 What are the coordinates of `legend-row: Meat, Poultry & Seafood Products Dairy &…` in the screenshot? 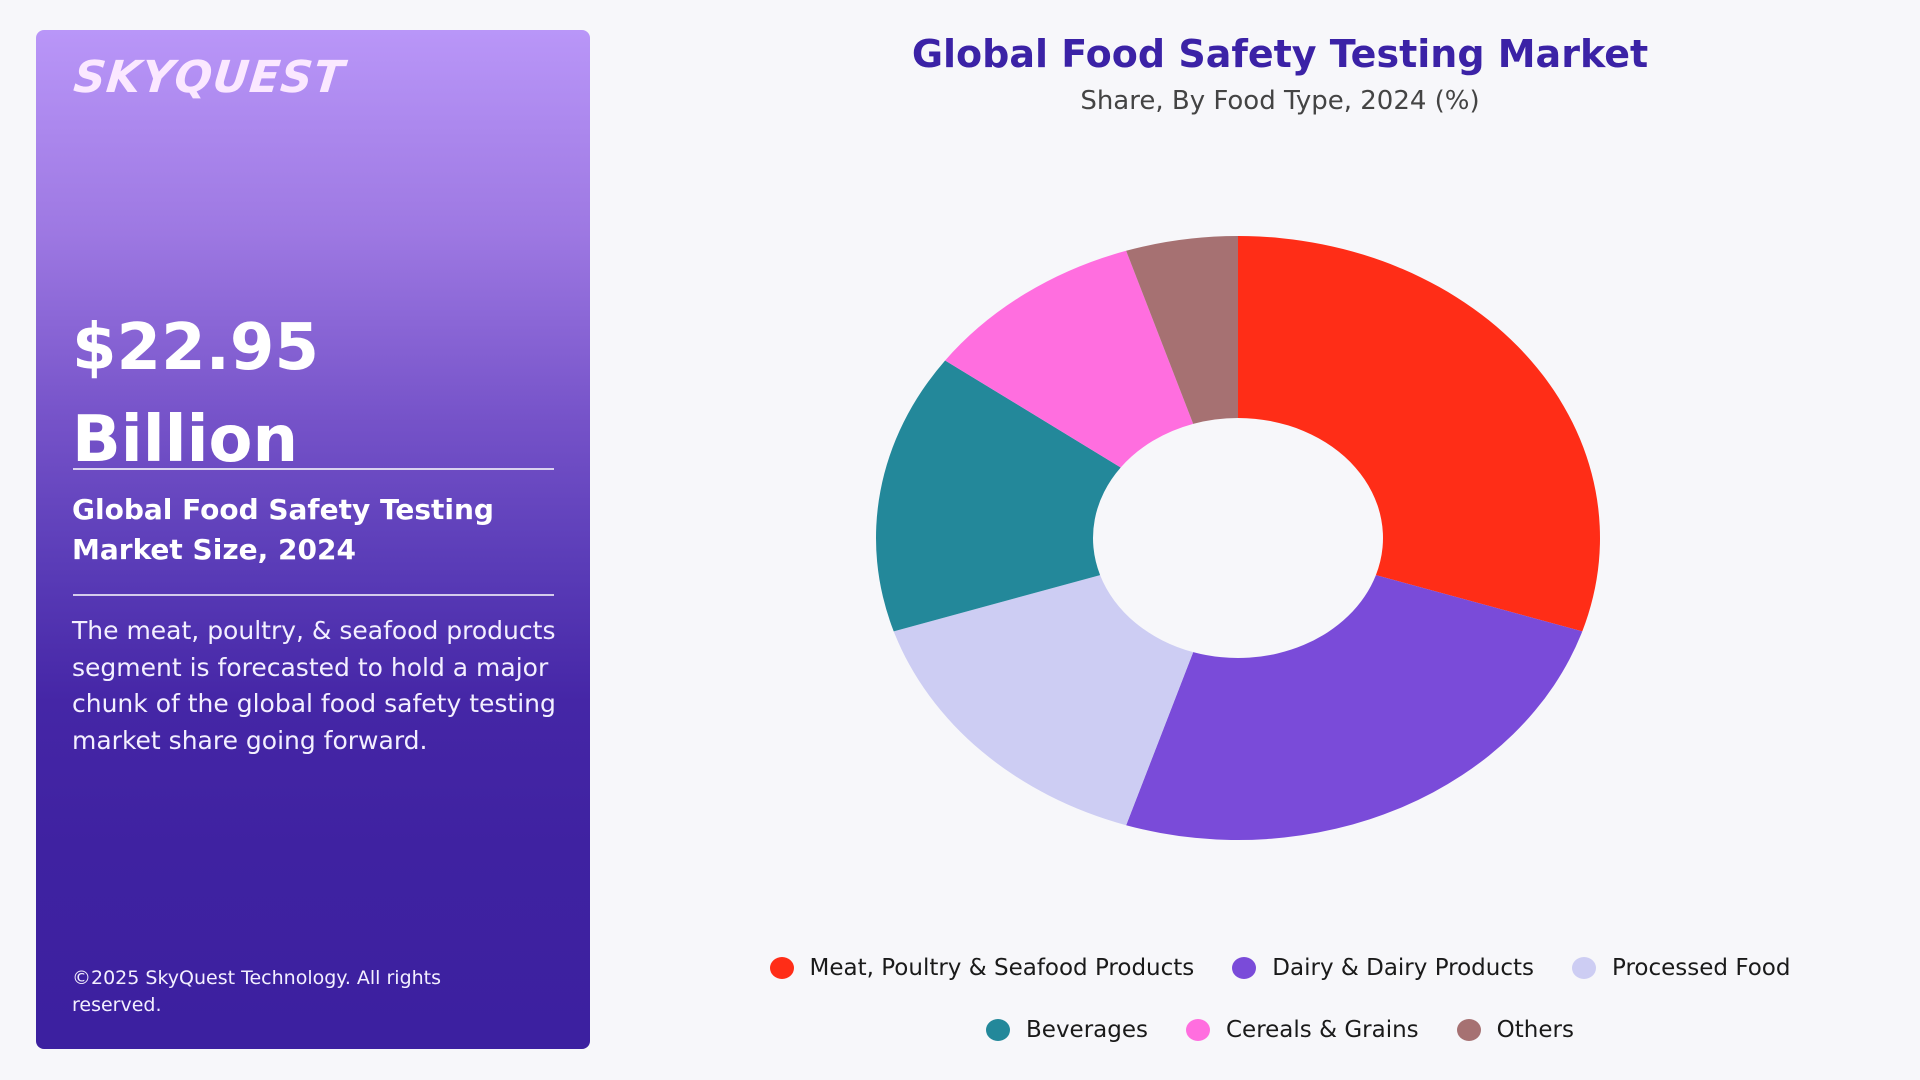 It's located at (1280, 968).